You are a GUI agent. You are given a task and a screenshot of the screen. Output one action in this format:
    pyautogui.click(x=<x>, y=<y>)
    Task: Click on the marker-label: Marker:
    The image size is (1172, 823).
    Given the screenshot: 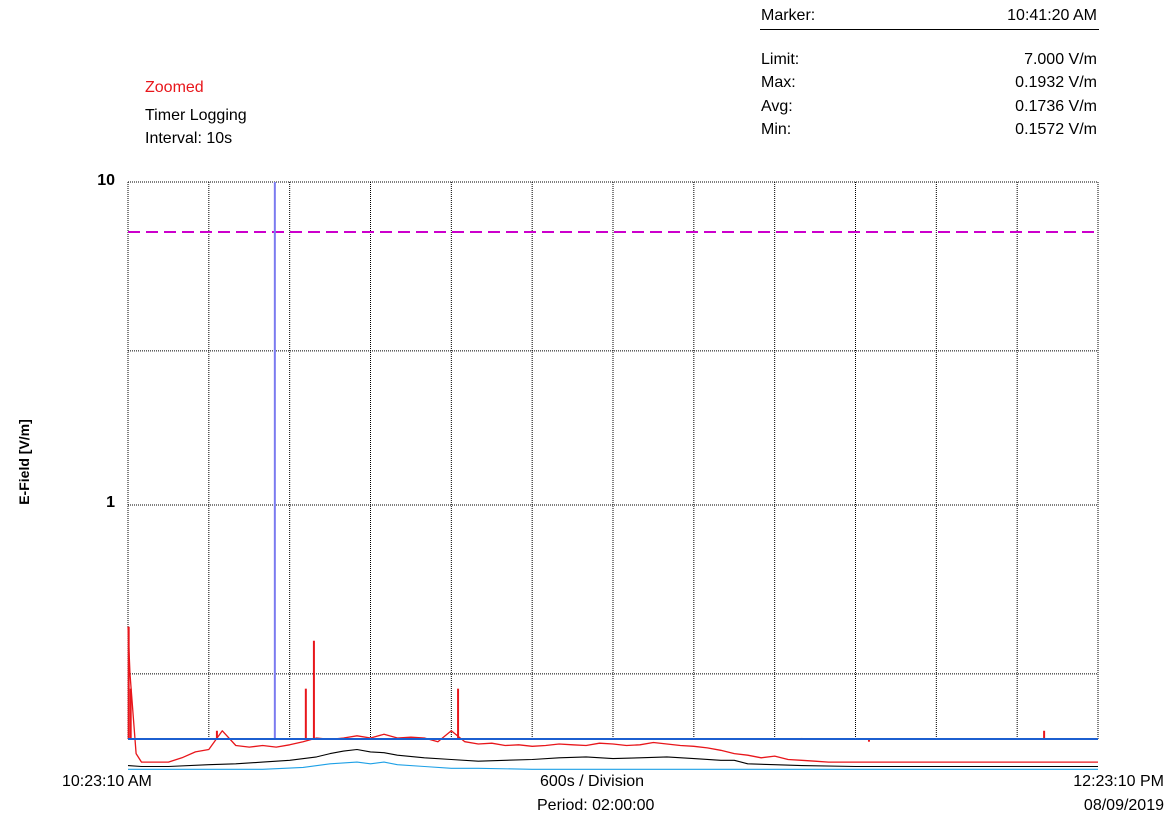 What is the action you would take?
    pyautogui.click(x=788, y=15)
    